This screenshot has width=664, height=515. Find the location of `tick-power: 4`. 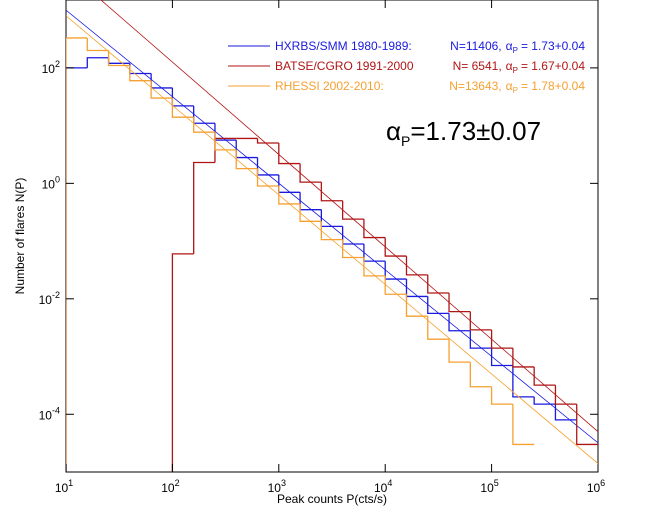

tick-power: 4 is located at coordinates (389, 483).